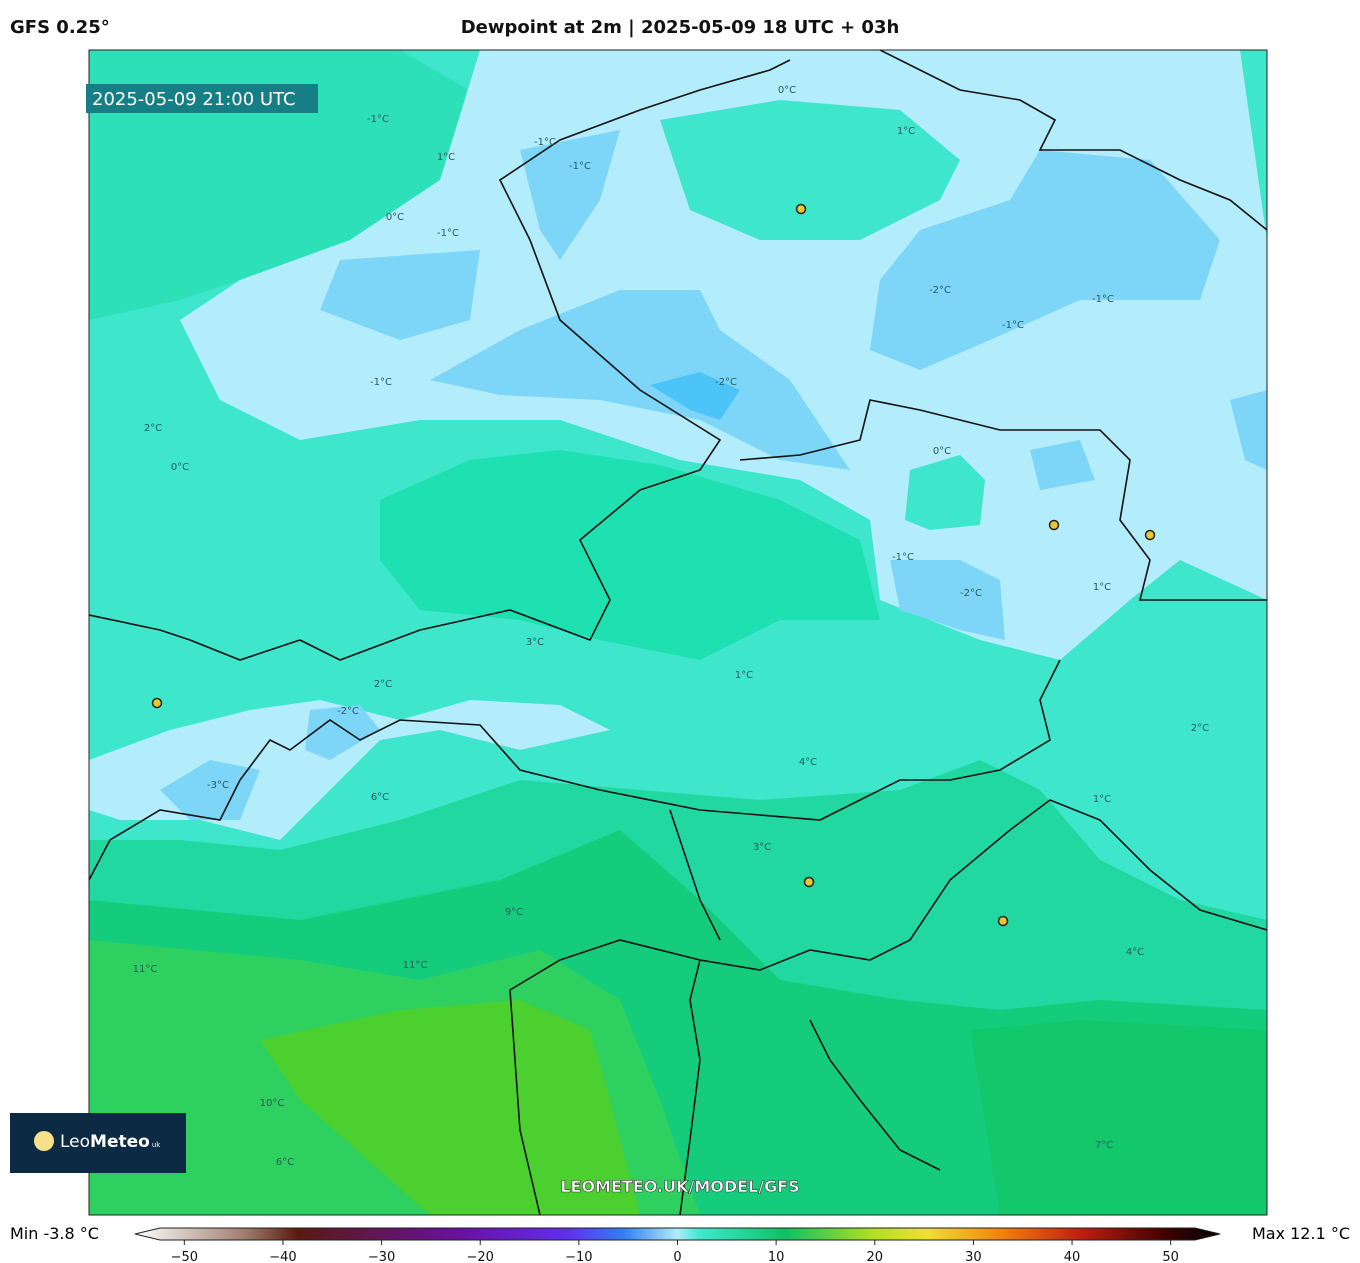 The height and width of the screenshot is (1263, 1360). Describe the element at coordinates (75, 1142) in the screenshot. I see `logo-light: Leo` at that location.